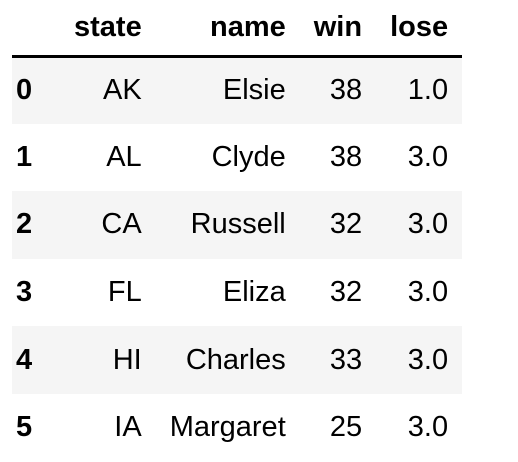  I want to click on table-row: 3 FL Eliza 32 3.0, so click(237, 292).